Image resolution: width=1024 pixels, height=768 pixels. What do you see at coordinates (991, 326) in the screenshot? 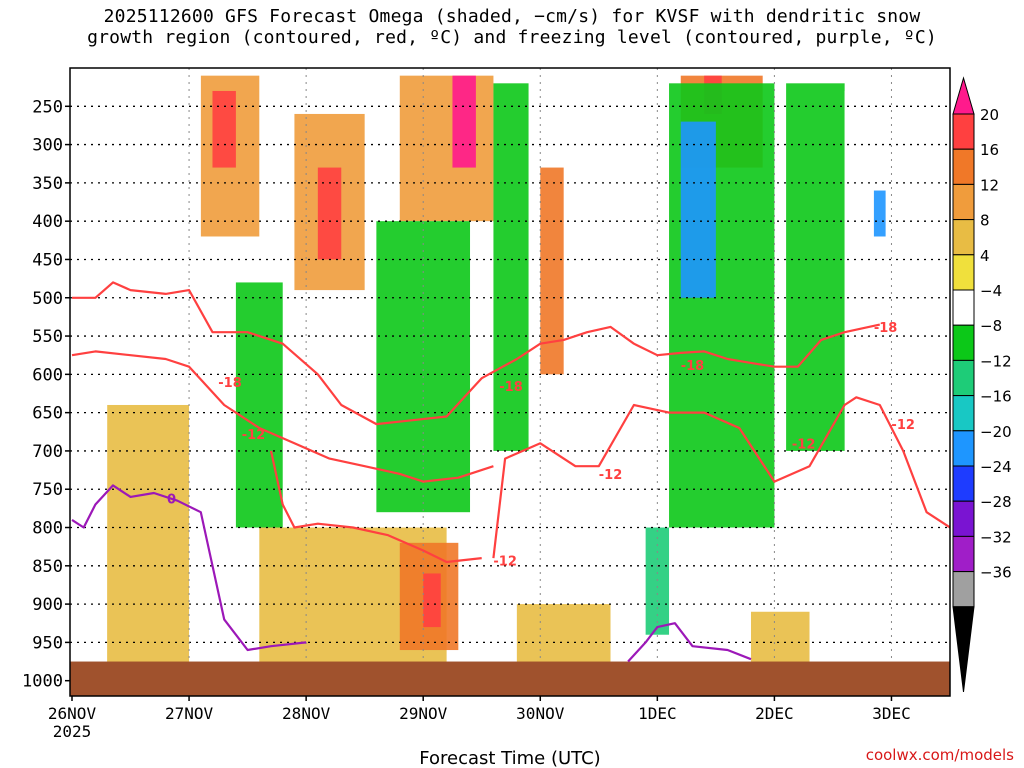
I see `colorbar-label-6: −8` at bounding box center [991, 326].